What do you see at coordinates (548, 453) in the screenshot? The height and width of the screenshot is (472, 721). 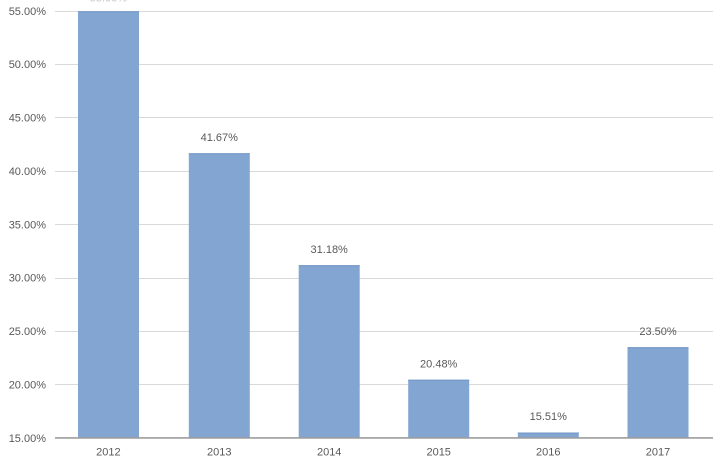 I see `svg-text: 2016` at bounding box center [548, 453].